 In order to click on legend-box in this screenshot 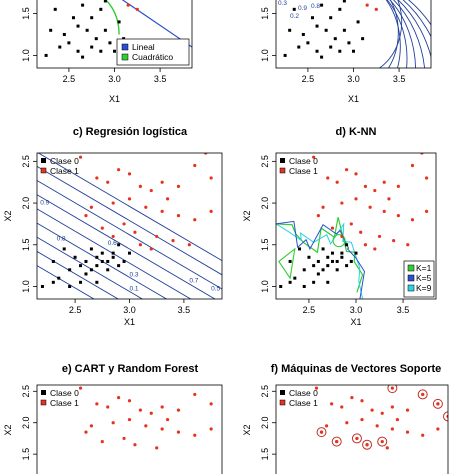, I will do `click(153, 52)`.